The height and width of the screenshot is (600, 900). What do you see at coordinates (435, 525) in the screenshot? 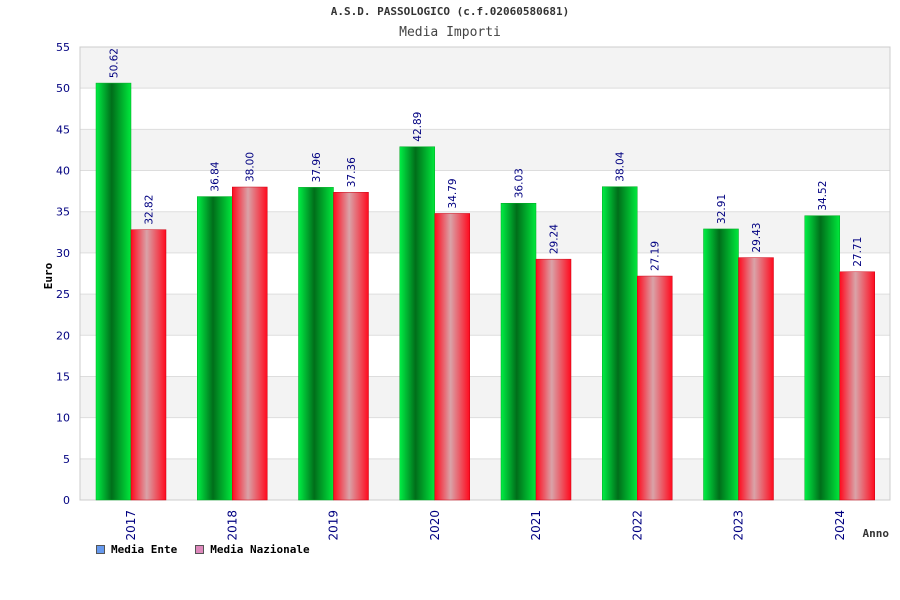
I see `x-tick-label: 2020` at bounding box center [435, 525].